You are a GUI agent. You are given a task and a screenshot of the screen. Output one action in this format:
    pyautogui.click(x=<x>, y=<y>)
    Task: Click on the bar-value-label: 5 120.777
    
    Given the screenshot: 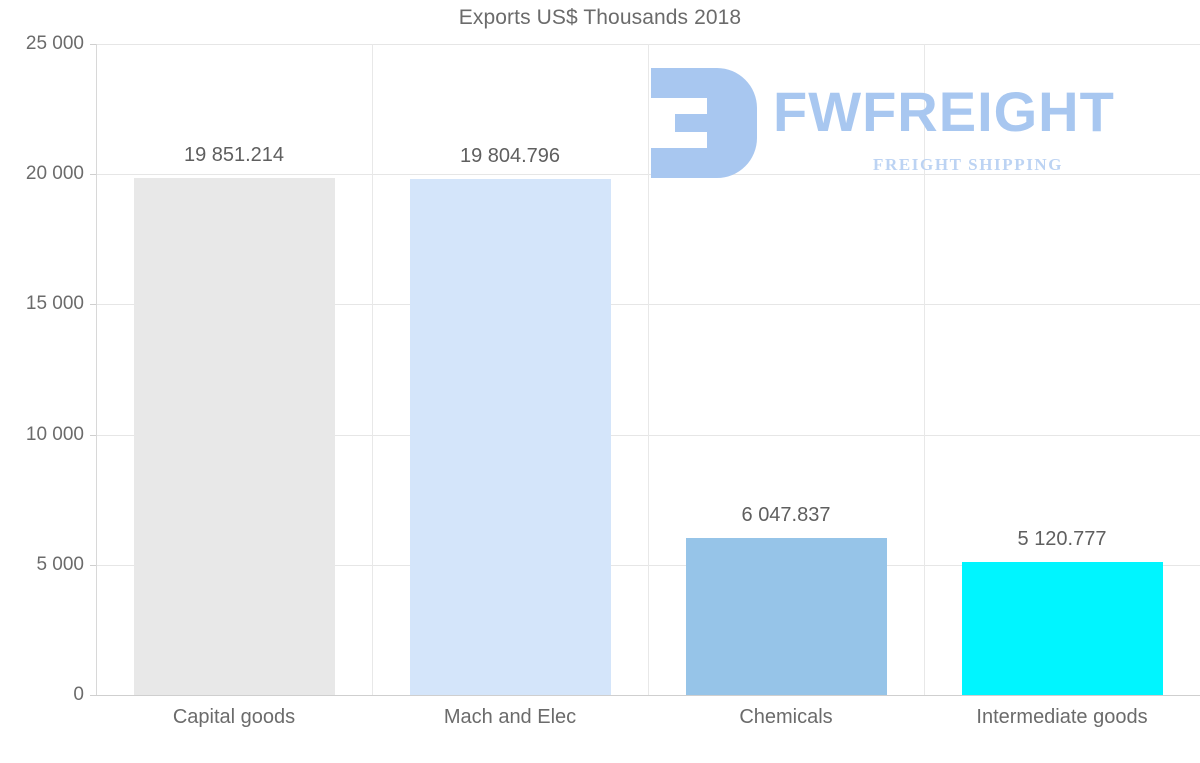 What is the action you would take?
    pyautogui.click(x=1062, y=538)
    